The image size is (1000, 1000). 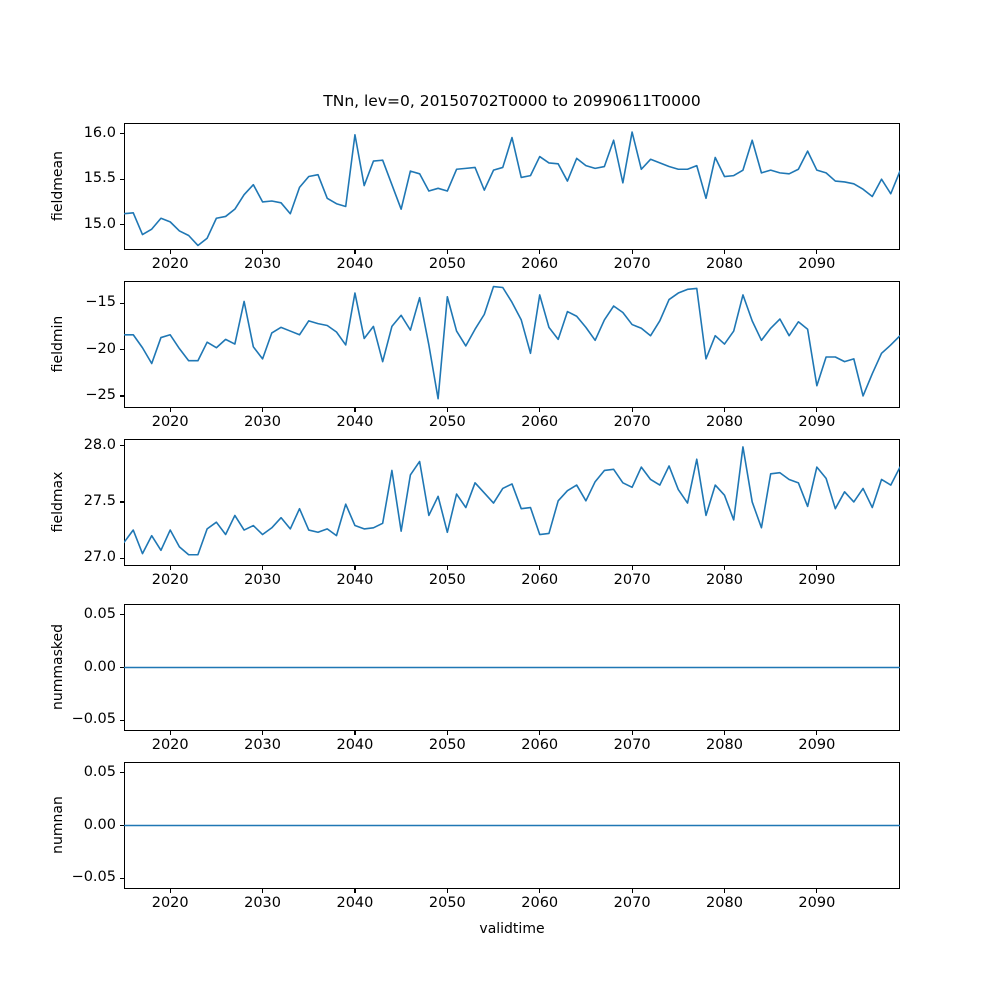 What do you see at coordinates (512, 825) in the screenshot?
I see `data-line-numnan` at bounding box center [512, 825].